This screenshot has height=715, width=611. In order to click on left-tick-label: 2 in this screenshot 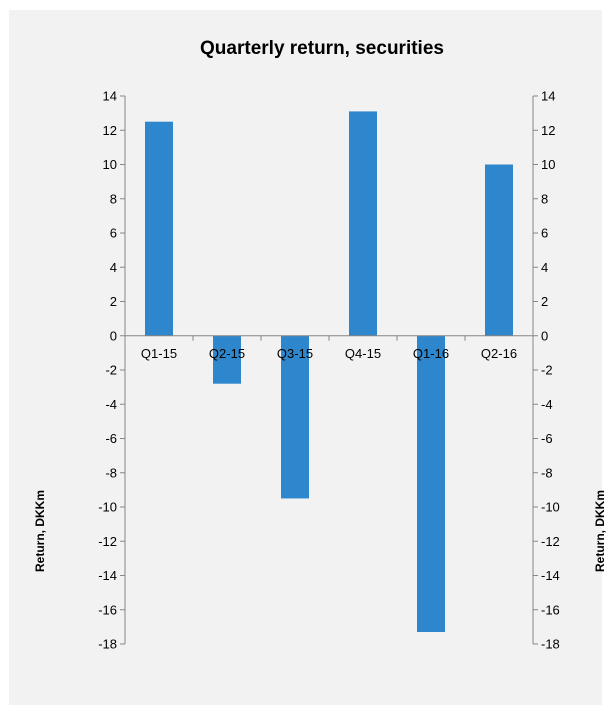, I will do `click(113, 301)`.